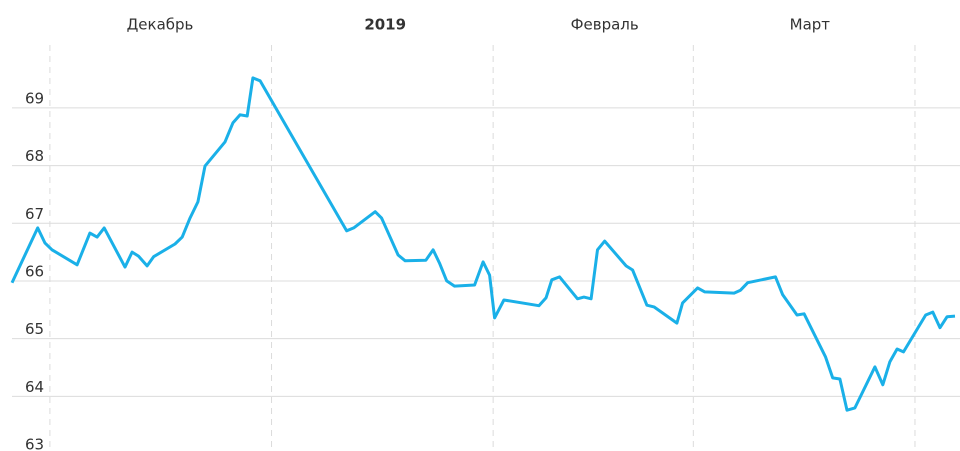 The height and width of the screenshot is (451, 960). I want to click on y-tick-label: 68, so click(34, 156).